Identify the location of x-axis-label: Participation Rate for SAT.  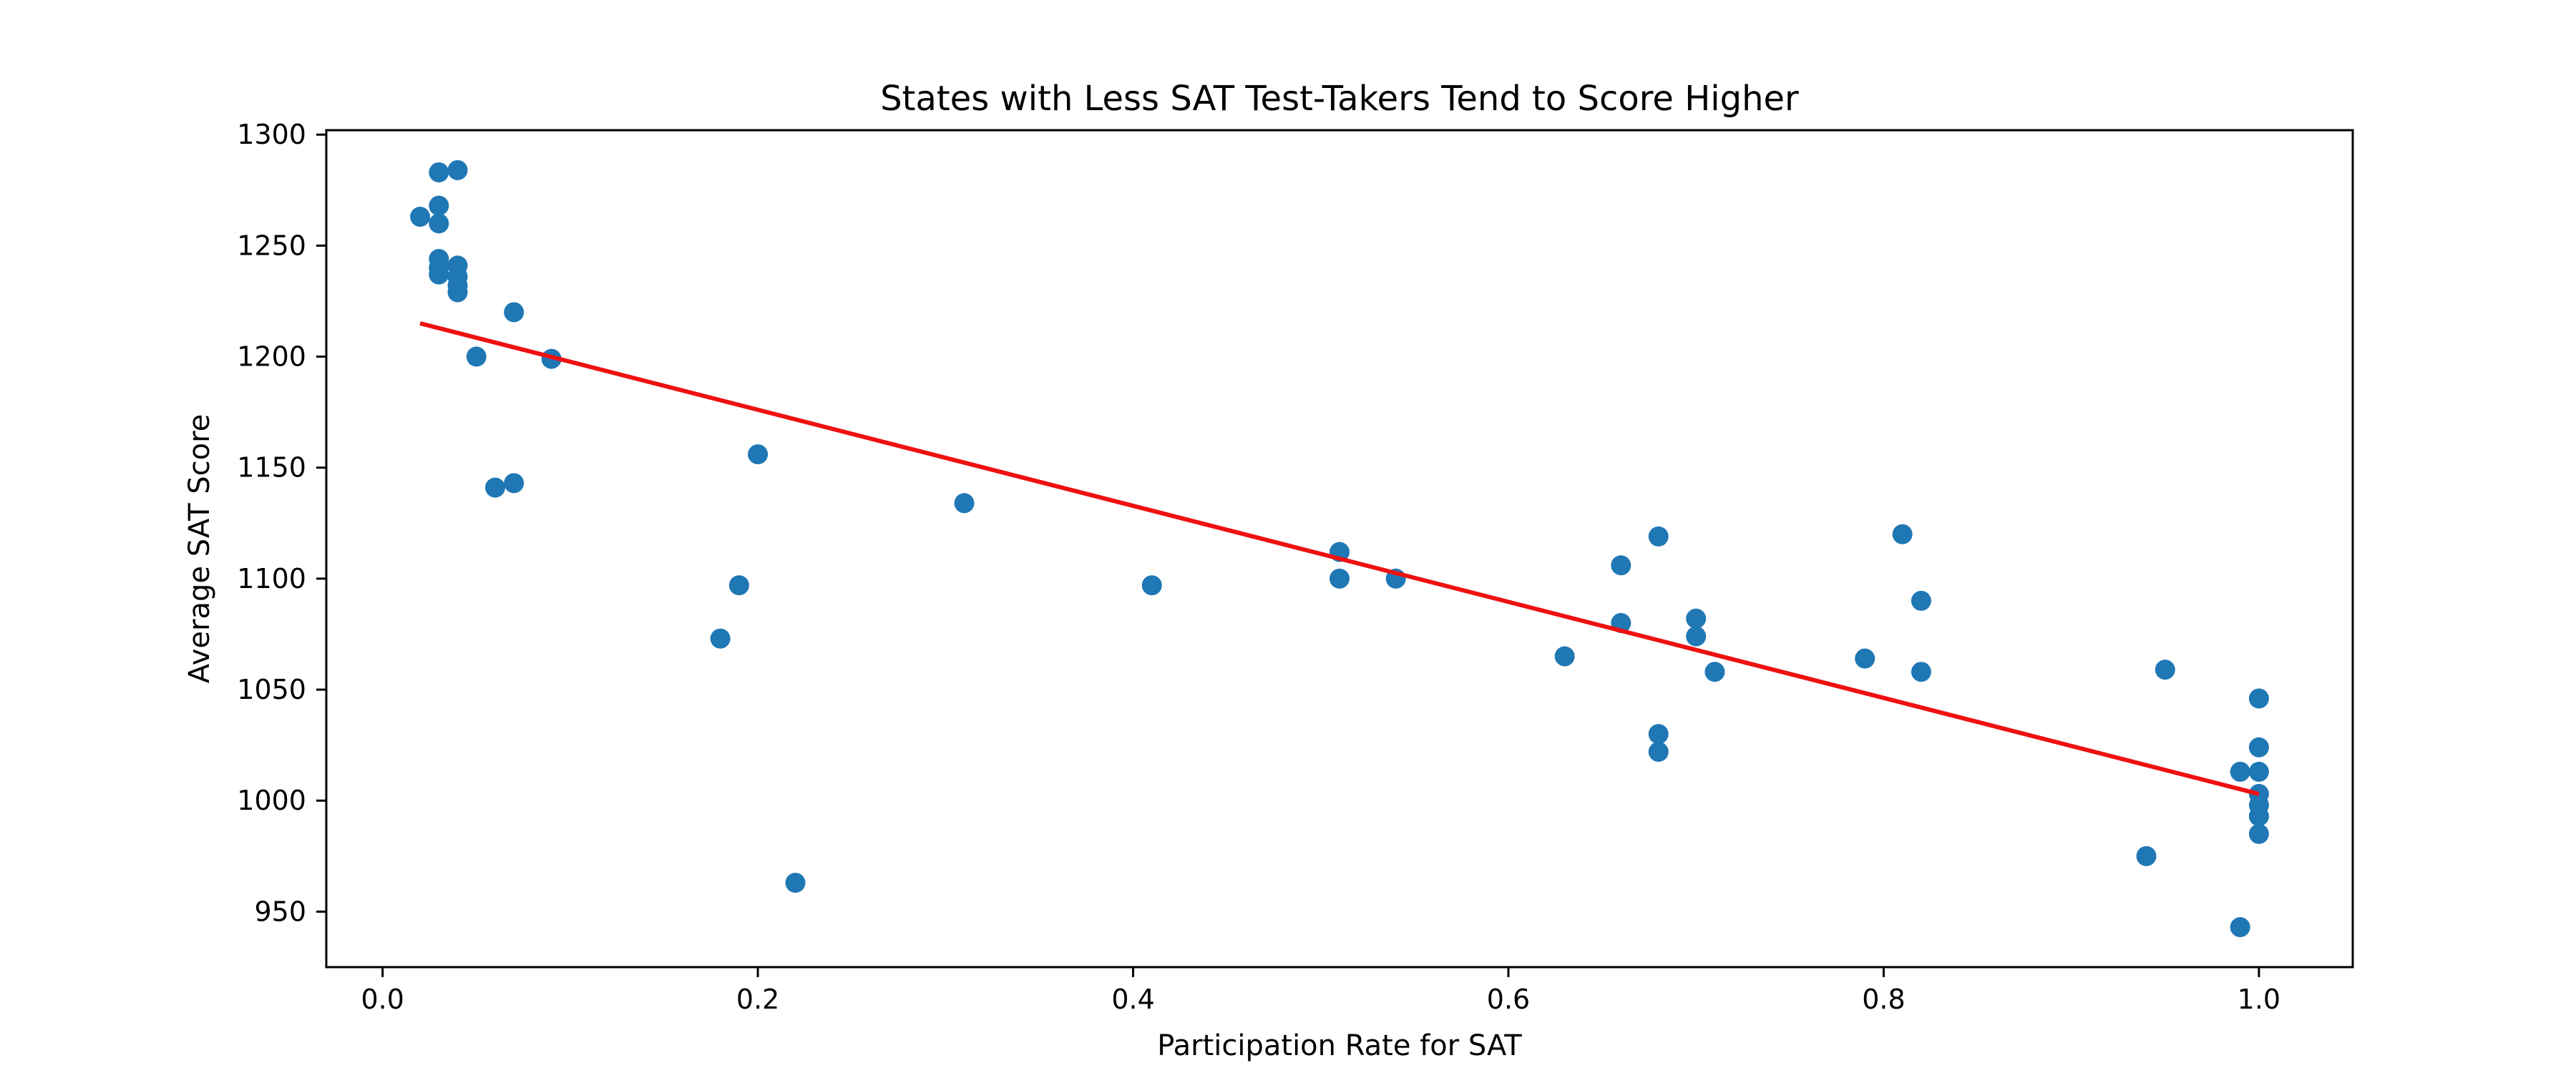
(1339, 1045).